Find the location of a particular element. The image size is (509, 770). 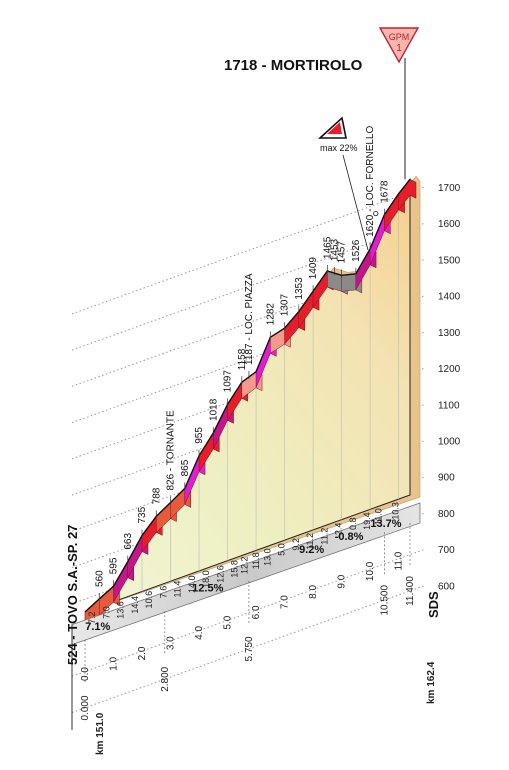

y-tick-label: 1500 is located at coordinates (449, 260).